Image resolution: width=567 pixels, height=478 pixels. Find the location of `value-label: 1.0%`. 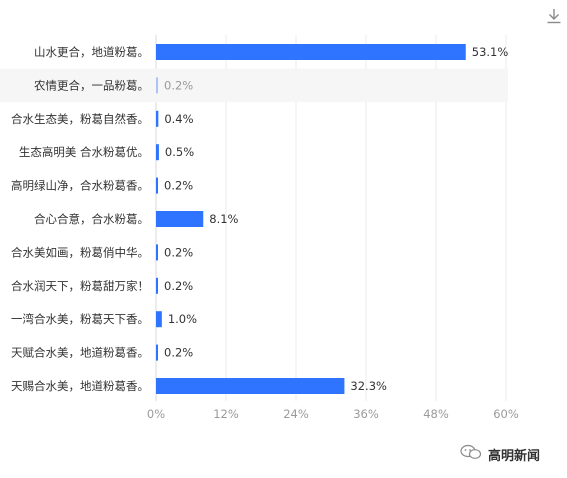

value-label: 1.0% is located at coordinates (182, 319).